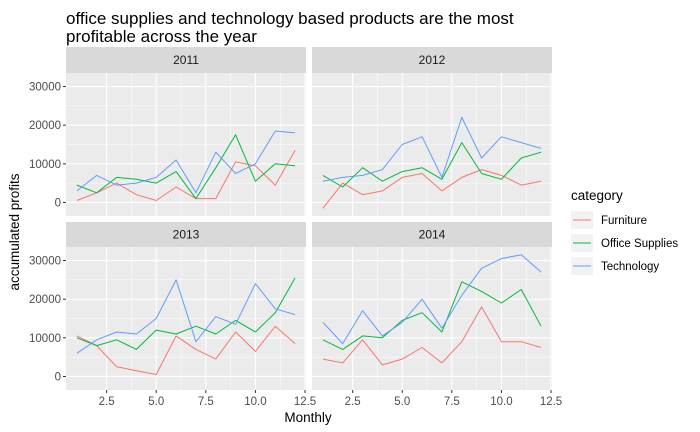  I want to click on legend-item-office-supplies: Office Supplies, so click(624, 243).